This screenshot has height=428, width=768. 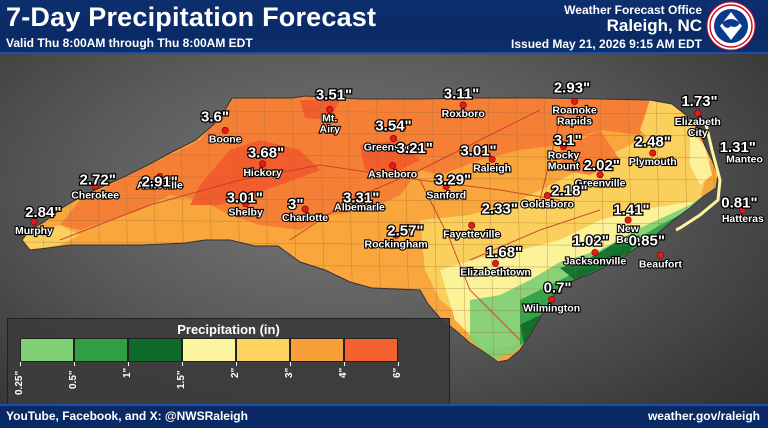 I want to click on city-label: Elizabethtown, so click(x=495, y=272).